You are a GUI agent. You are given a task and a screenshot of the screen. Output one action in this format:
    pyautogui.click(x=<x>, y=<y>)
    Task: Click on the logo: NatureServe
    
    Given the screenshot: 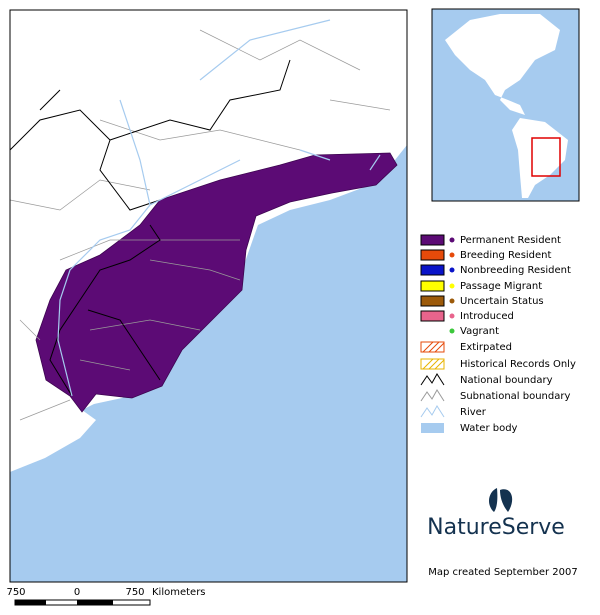 What is the action you would take?
    pyautogui.click(x=496, y=514)
    